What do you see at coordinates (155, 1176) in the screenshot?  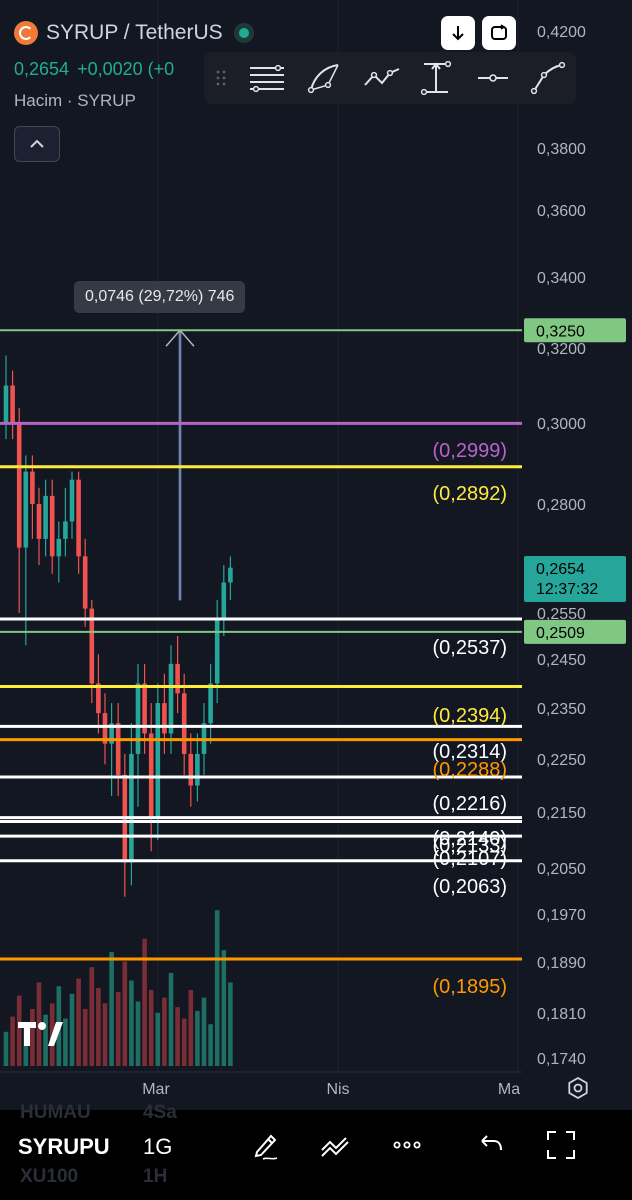 I see `ghost-tf-bottom: 1H` at bounding box center [155, 1176].